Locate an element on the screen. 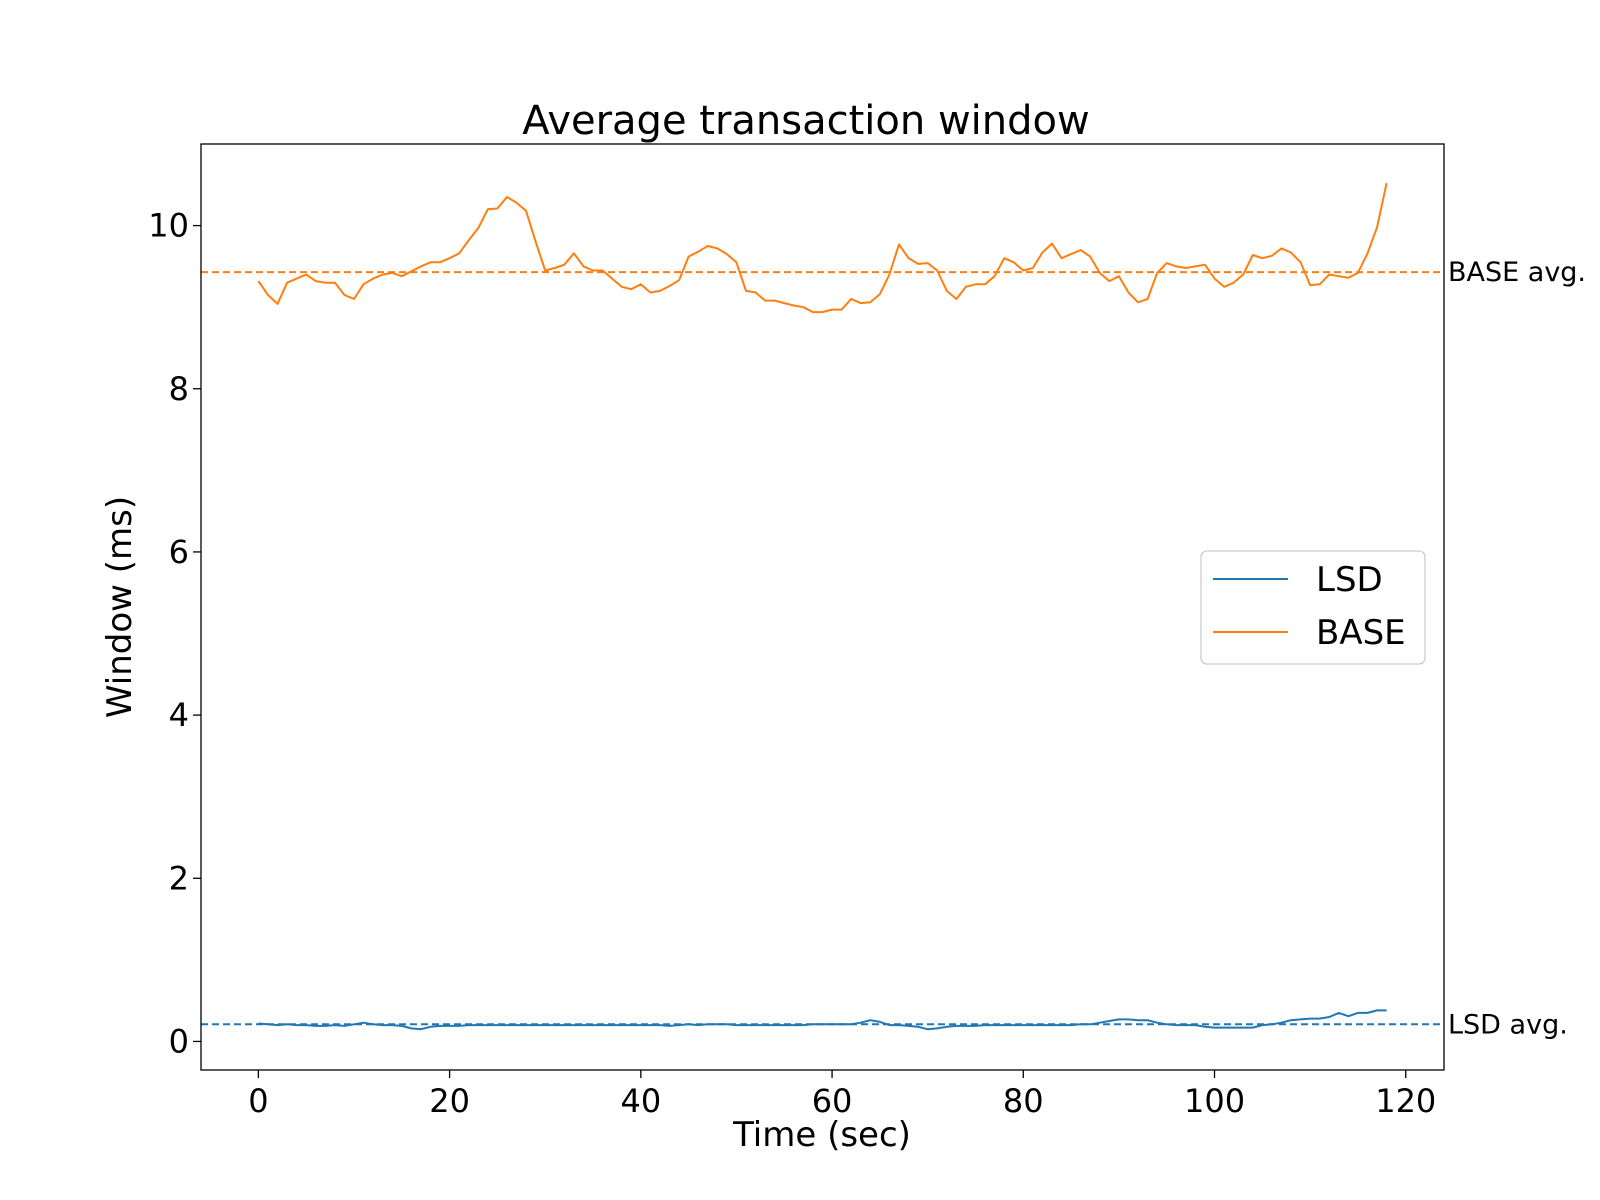  x-tick-label: 100 is located at coordinates (1214, 1101).